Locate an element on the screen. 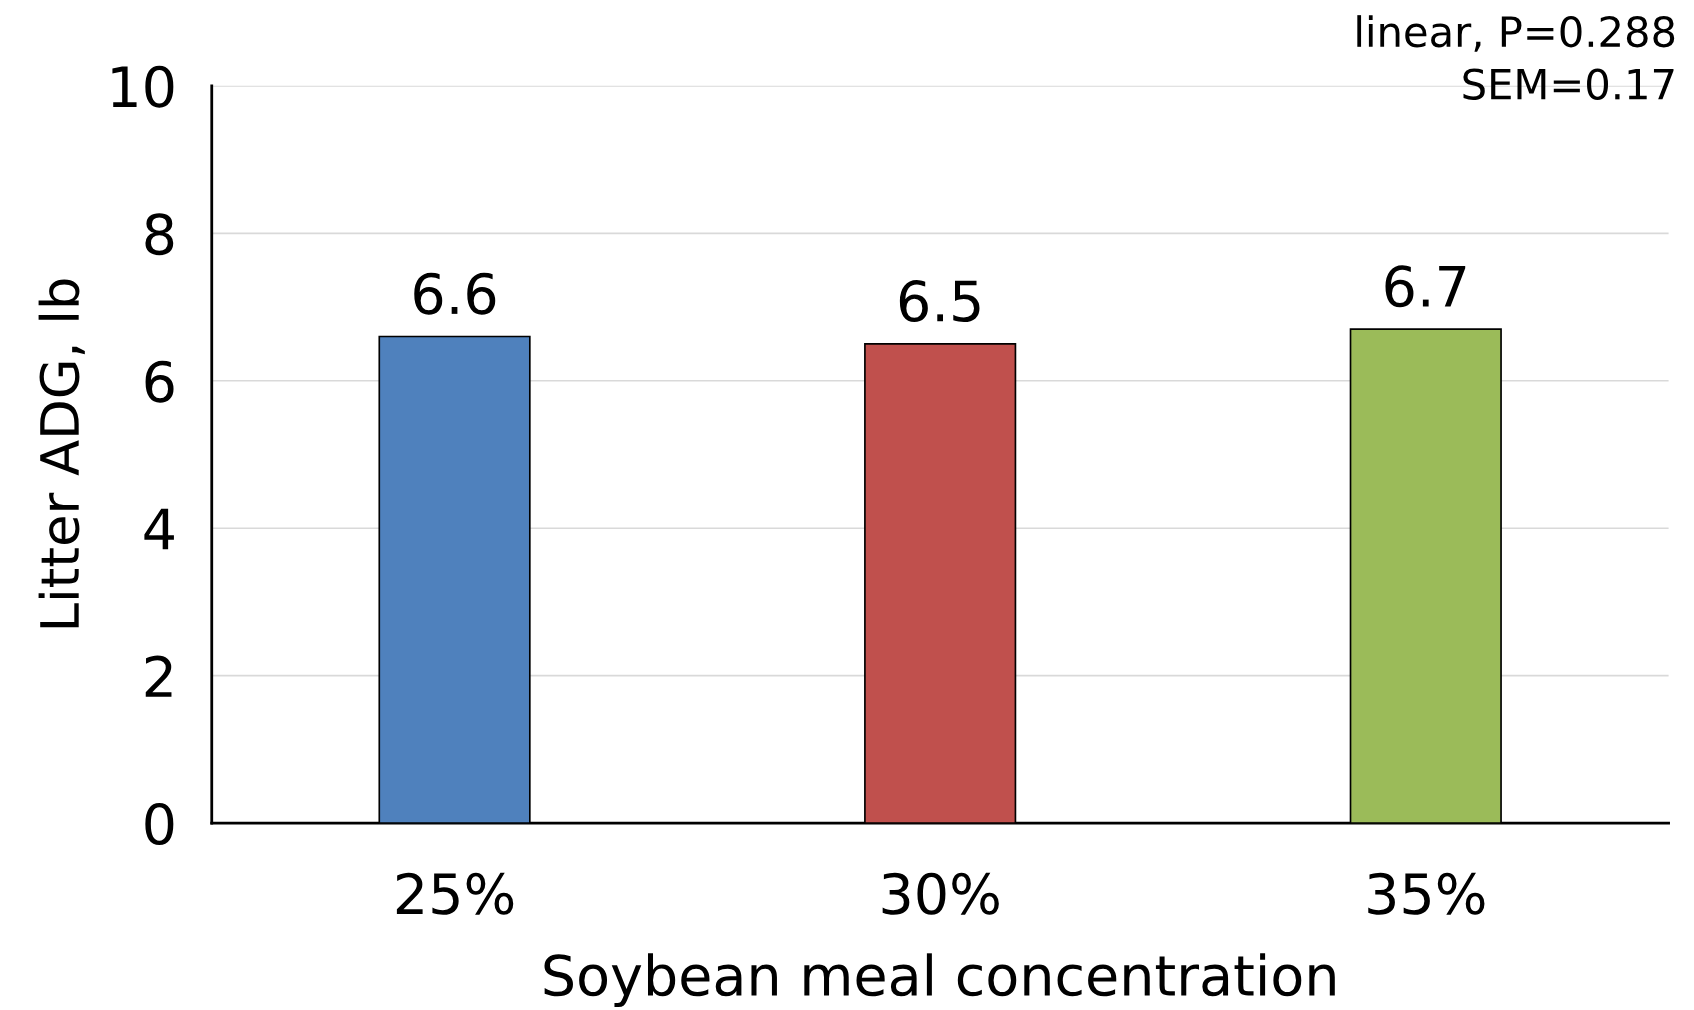 This screenshot has width=1694, height=1010. x-tick-label: 25% is located at coordinates (455, 893).